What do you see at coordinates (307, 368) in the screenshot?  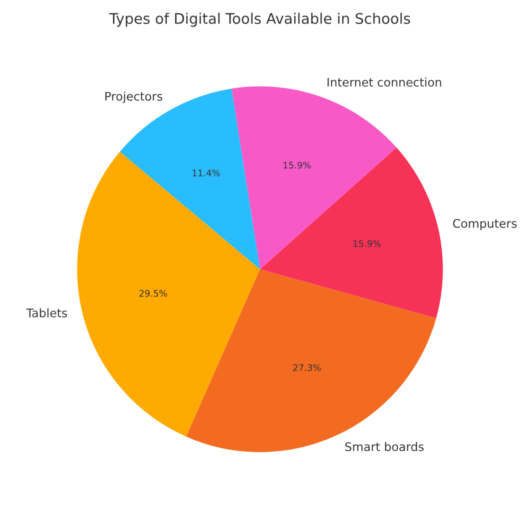 I see `data-label: 27.3%` at bounding box center [307, 368].